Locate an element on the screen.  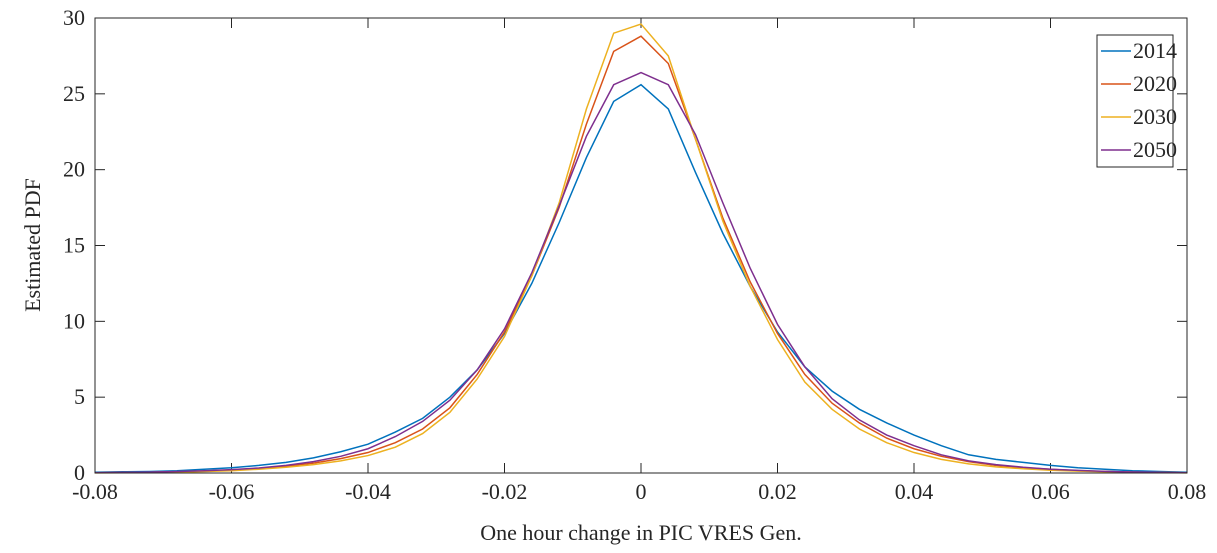
x-tick-label: 0.06 is located at coordinates (1050, 491).